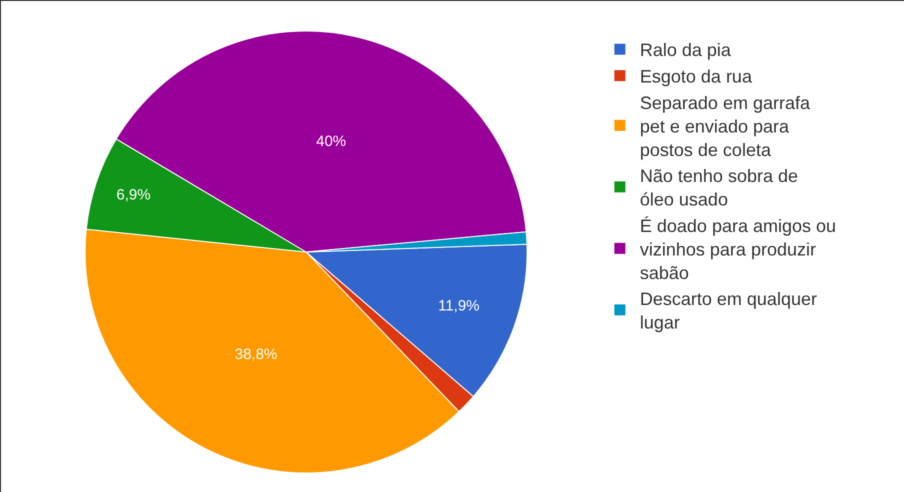  What do you see at coordinates (696, 76) in the screenshot?
I see `legend-label: Esgoto da rua` at bounding box center [696, 76].